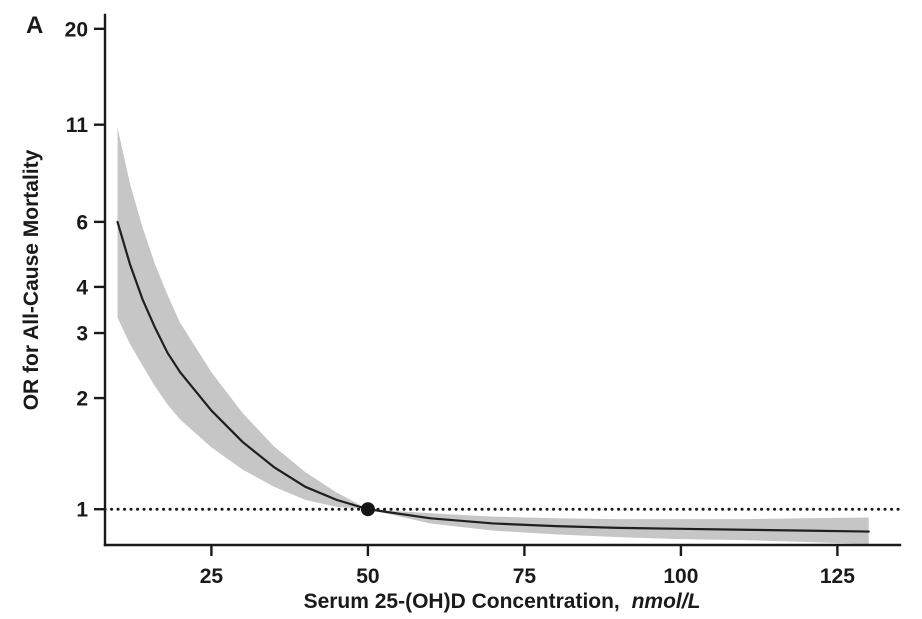 The width and height of the screenshot is (922, 619). What do you see at coordinates (367, 576) in the screenshot?
I see `x-tick-label: 50` at bounding box center [367, 576].